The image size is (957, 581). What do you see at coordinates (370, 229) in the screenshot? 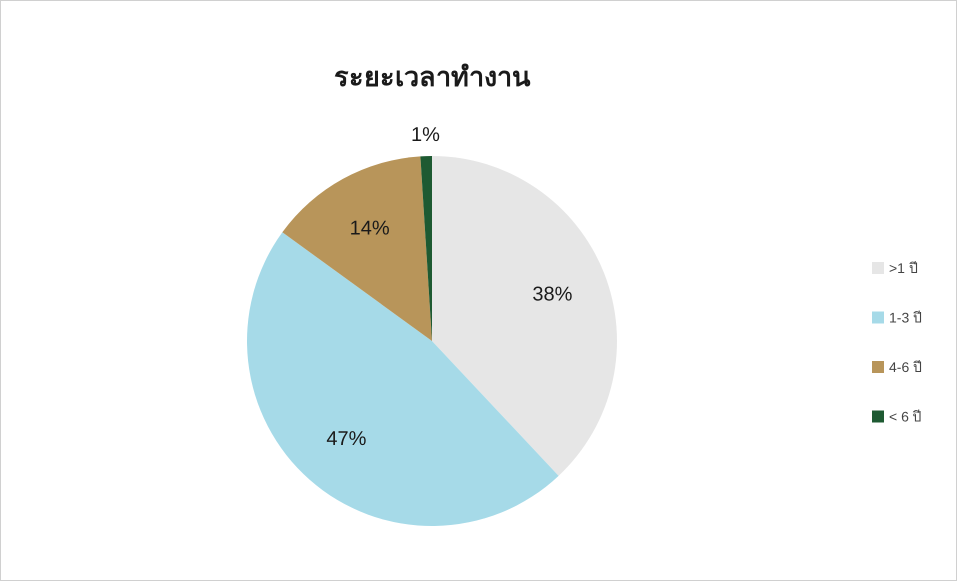
I see `data-label: 14%` at bounding box center [370, 229].